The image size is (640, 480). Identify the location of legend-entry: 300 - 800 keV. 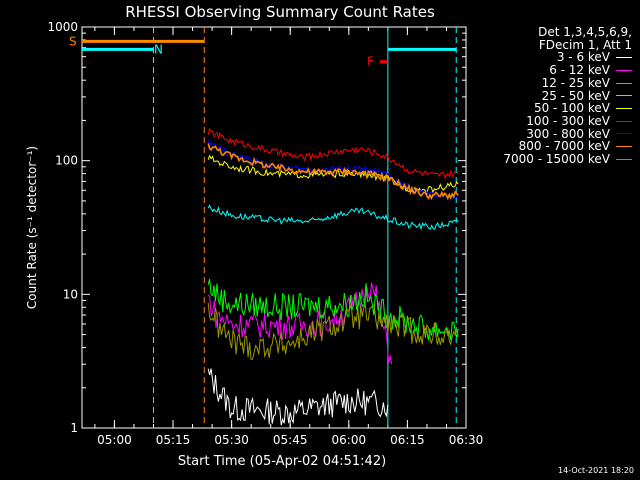
(567, 133).